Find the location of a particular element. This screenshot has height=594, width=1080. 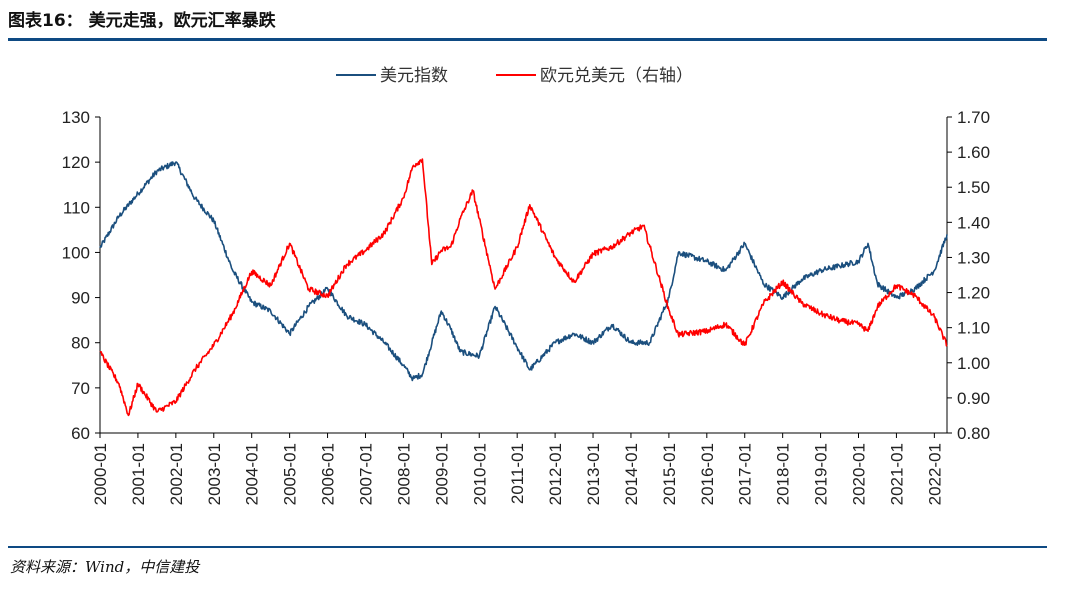

legend-label-usd-index: 美元指数 is located at coordinates (414, 76).